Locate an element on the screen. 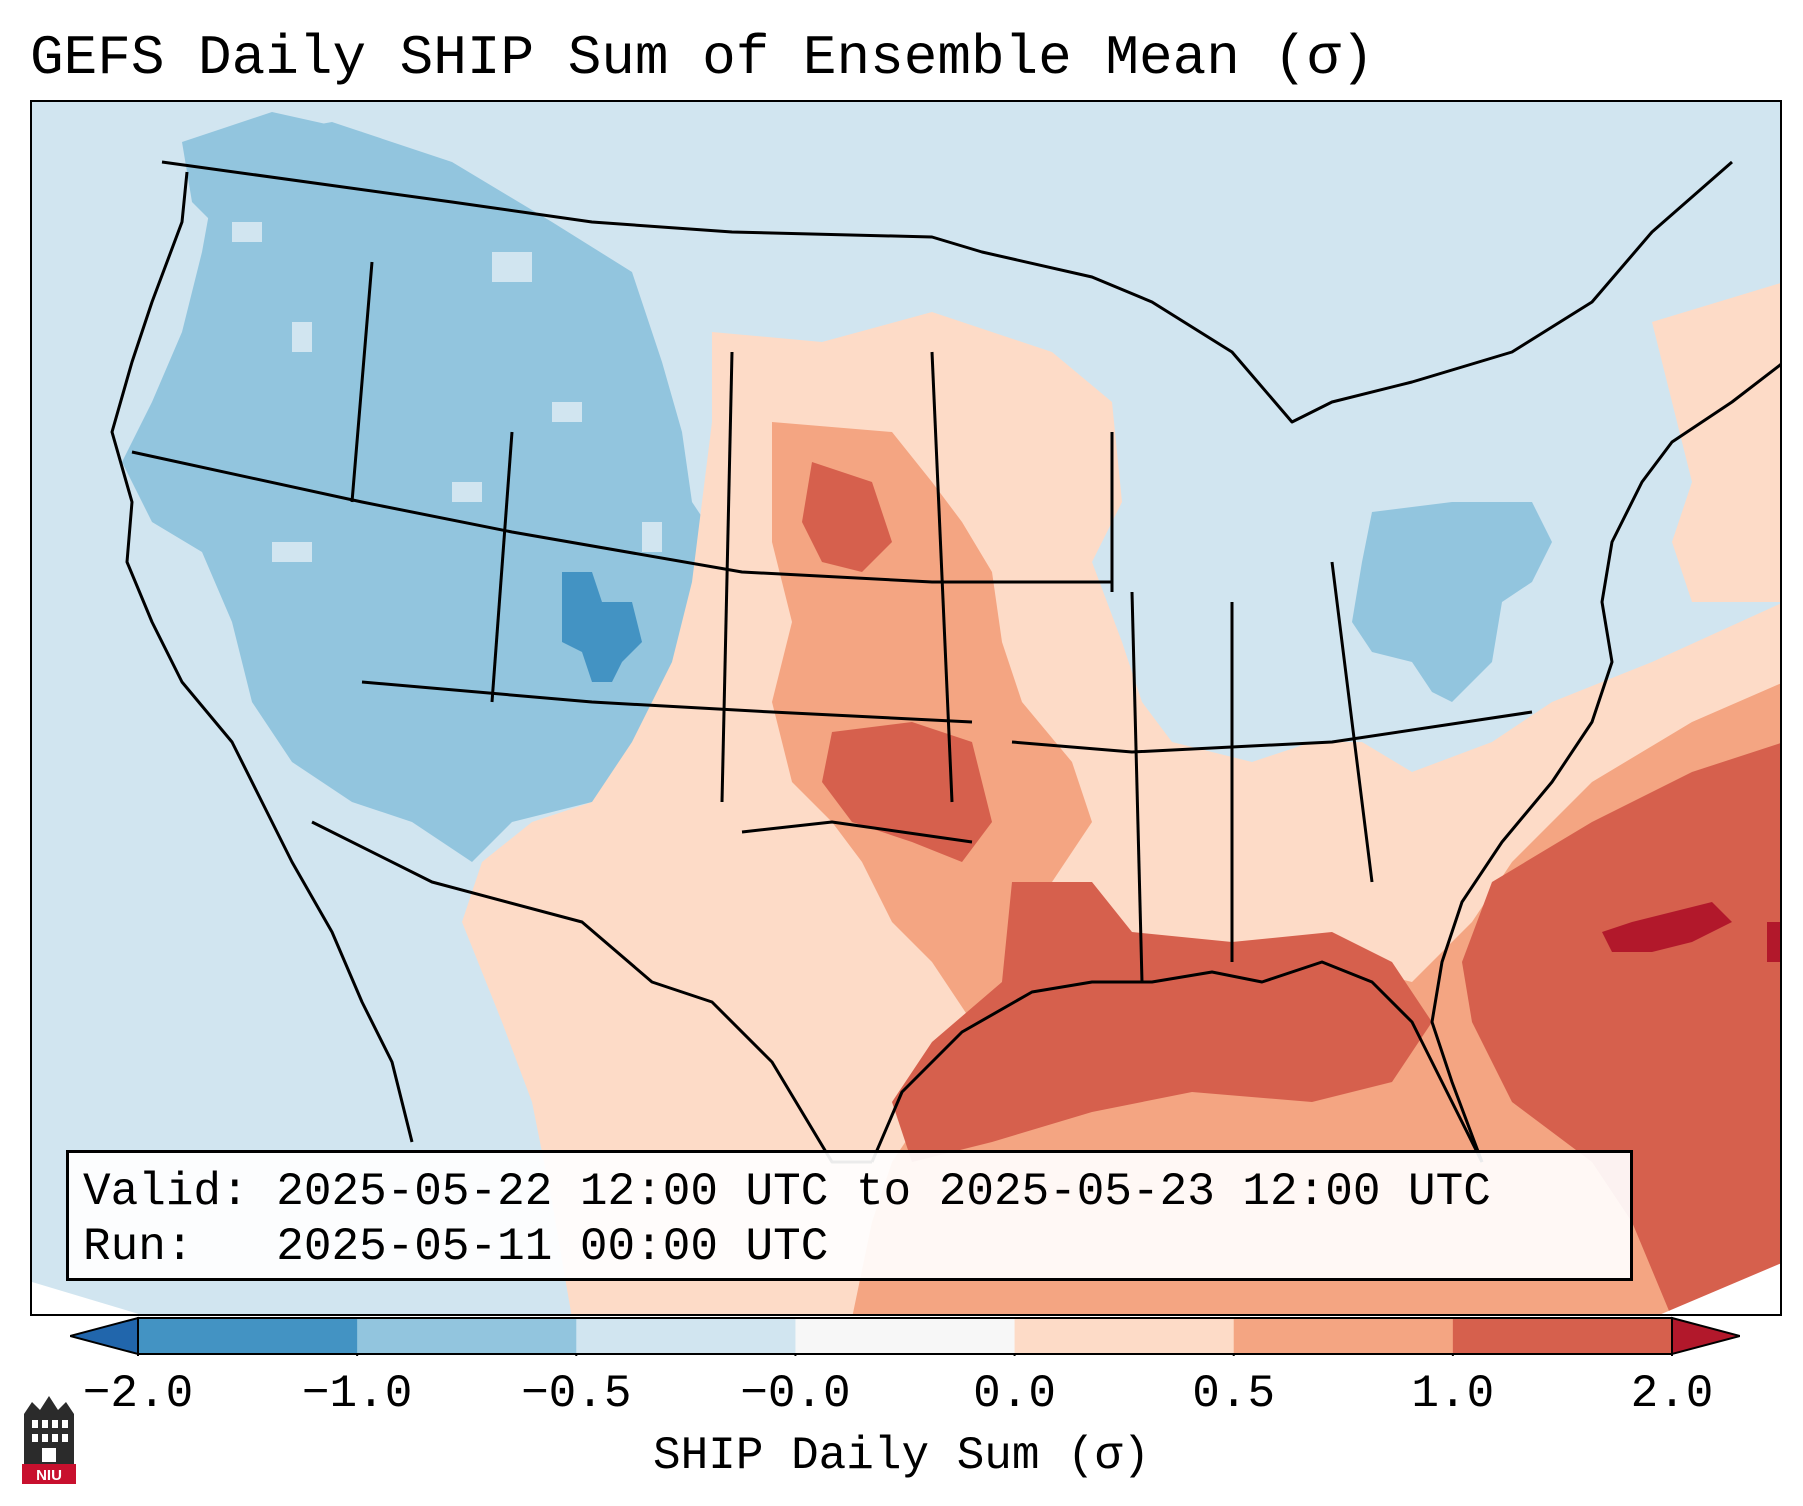  colorbar-tick-label: 0.5 is located at coordinates (1234, 1394).